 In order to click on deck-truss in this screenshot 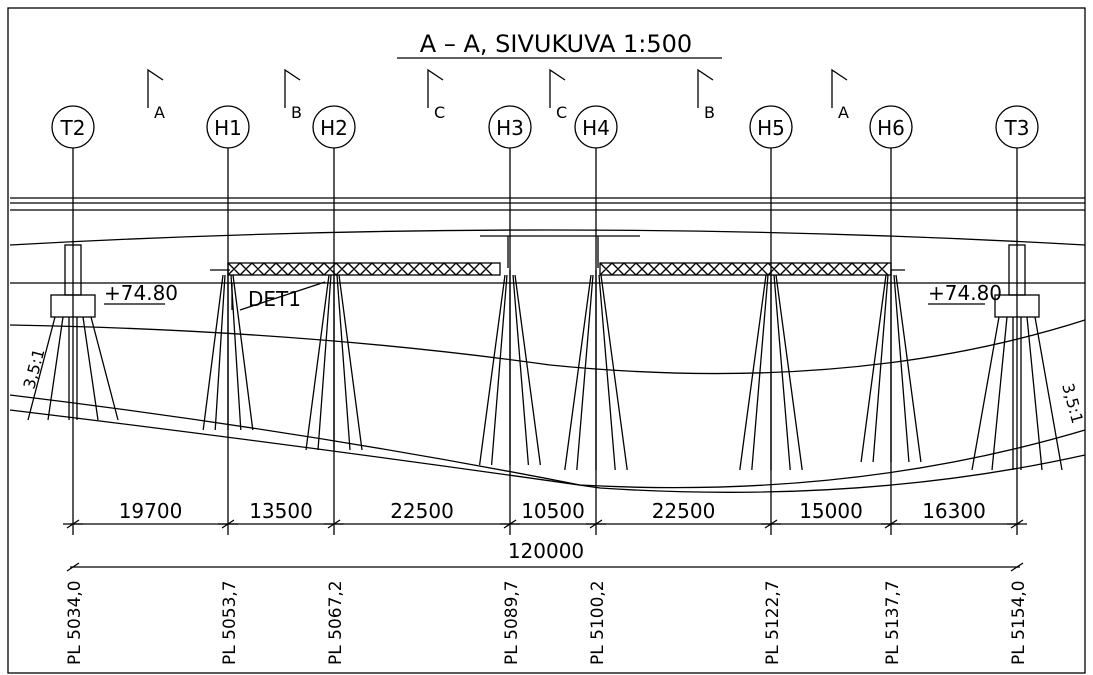, I will do `click(364, 269)`.